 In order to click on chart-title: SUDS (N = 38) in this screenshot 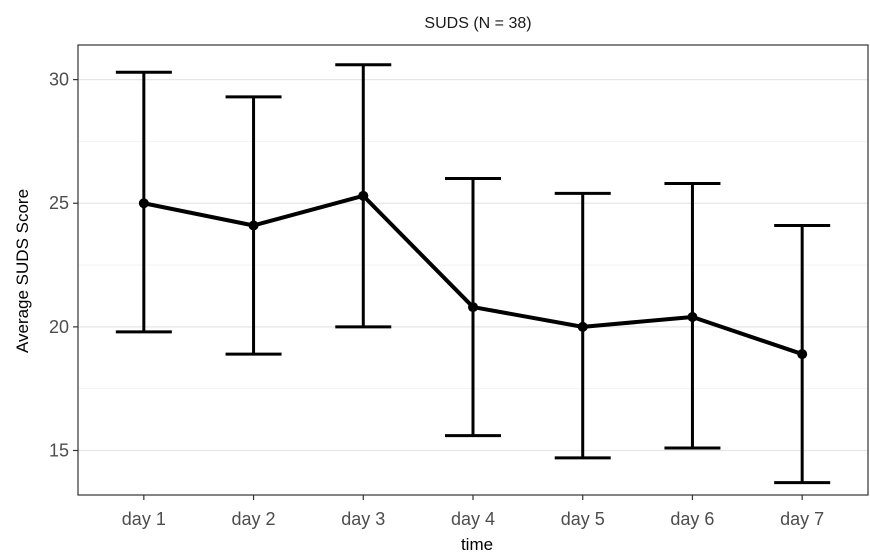, I will do `click(477, 23)`.